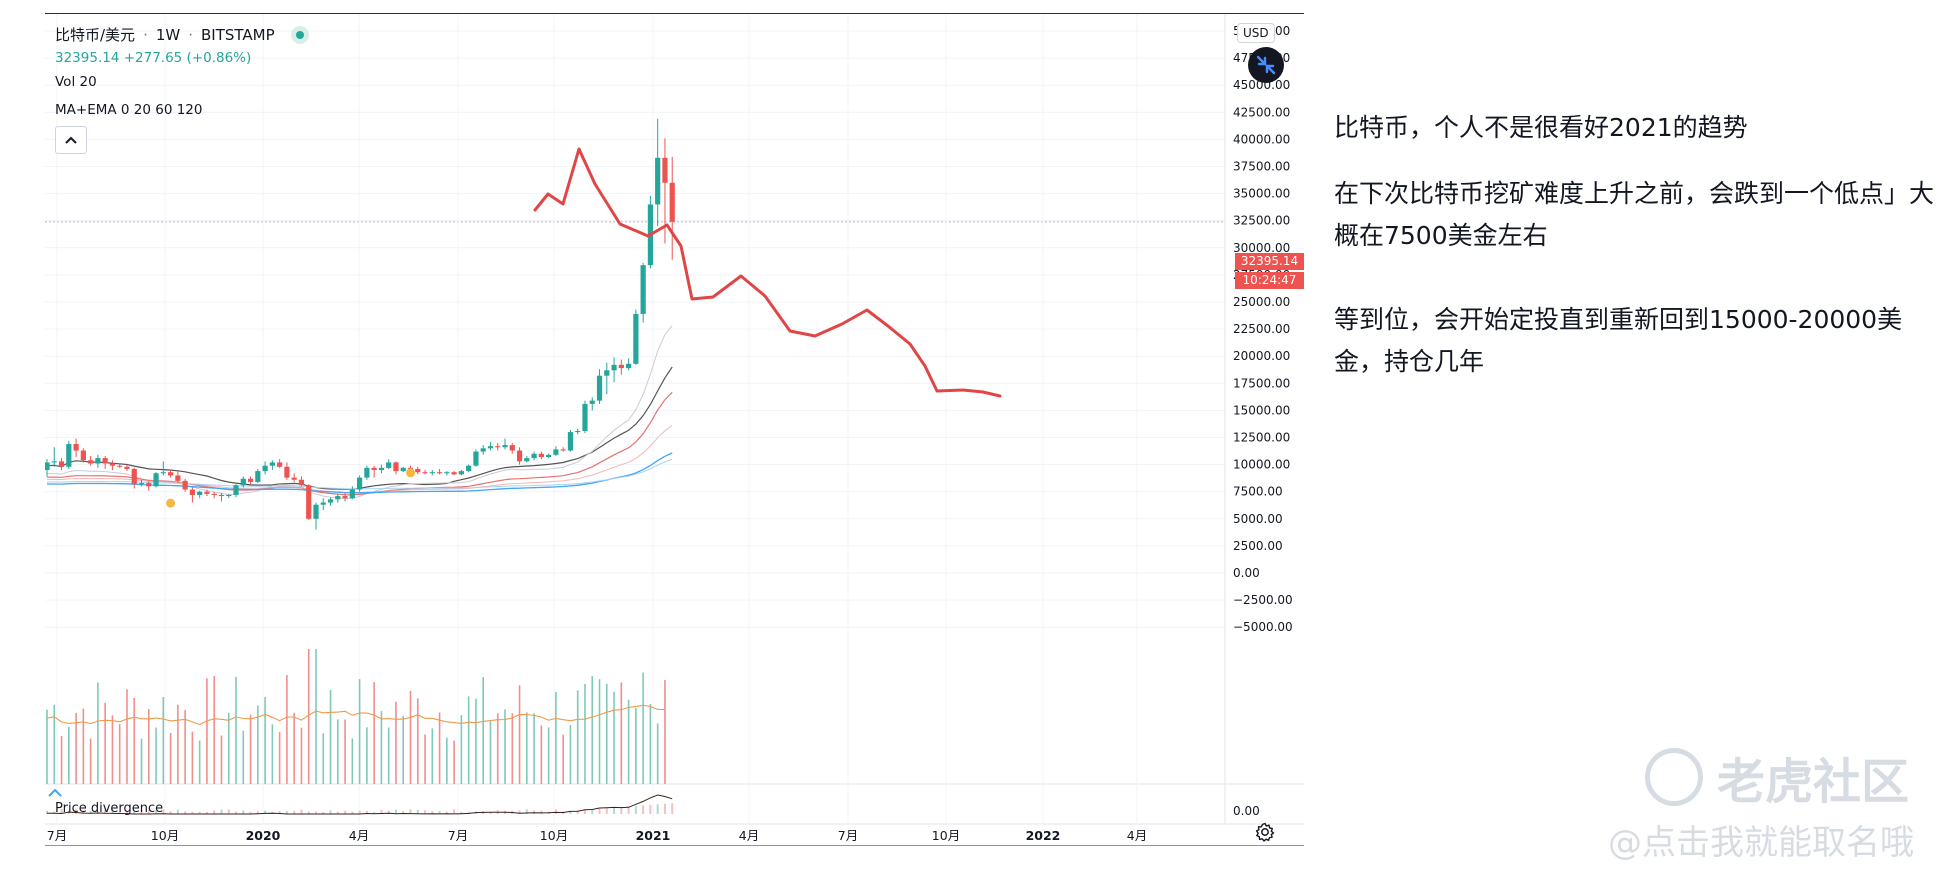 Image resolution: width=1951 pixels, height=881 pixels. Describe the element at coordinates (1261, 410) in the screenshot. I see `price-tick-label: 15000.00` at that location.